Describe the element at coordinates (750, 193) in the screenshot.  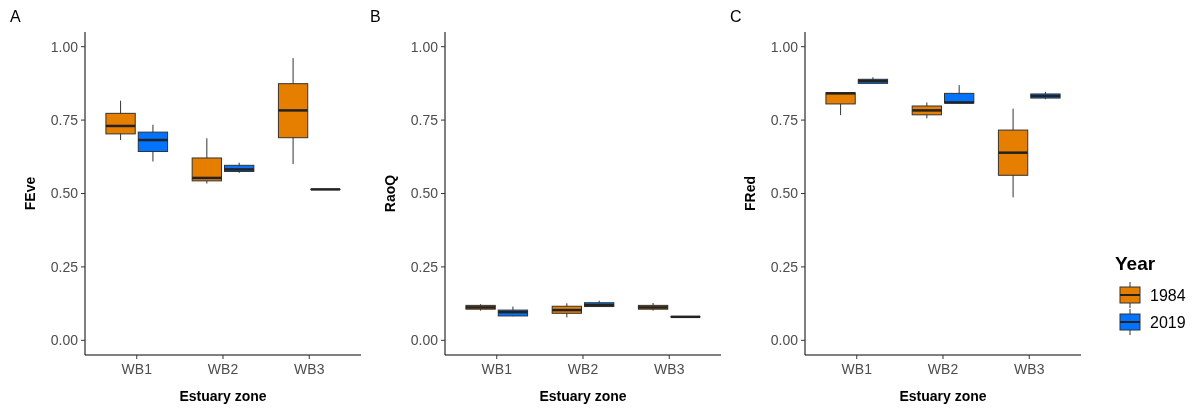
I see `y-axis-title: FRed` at that location.